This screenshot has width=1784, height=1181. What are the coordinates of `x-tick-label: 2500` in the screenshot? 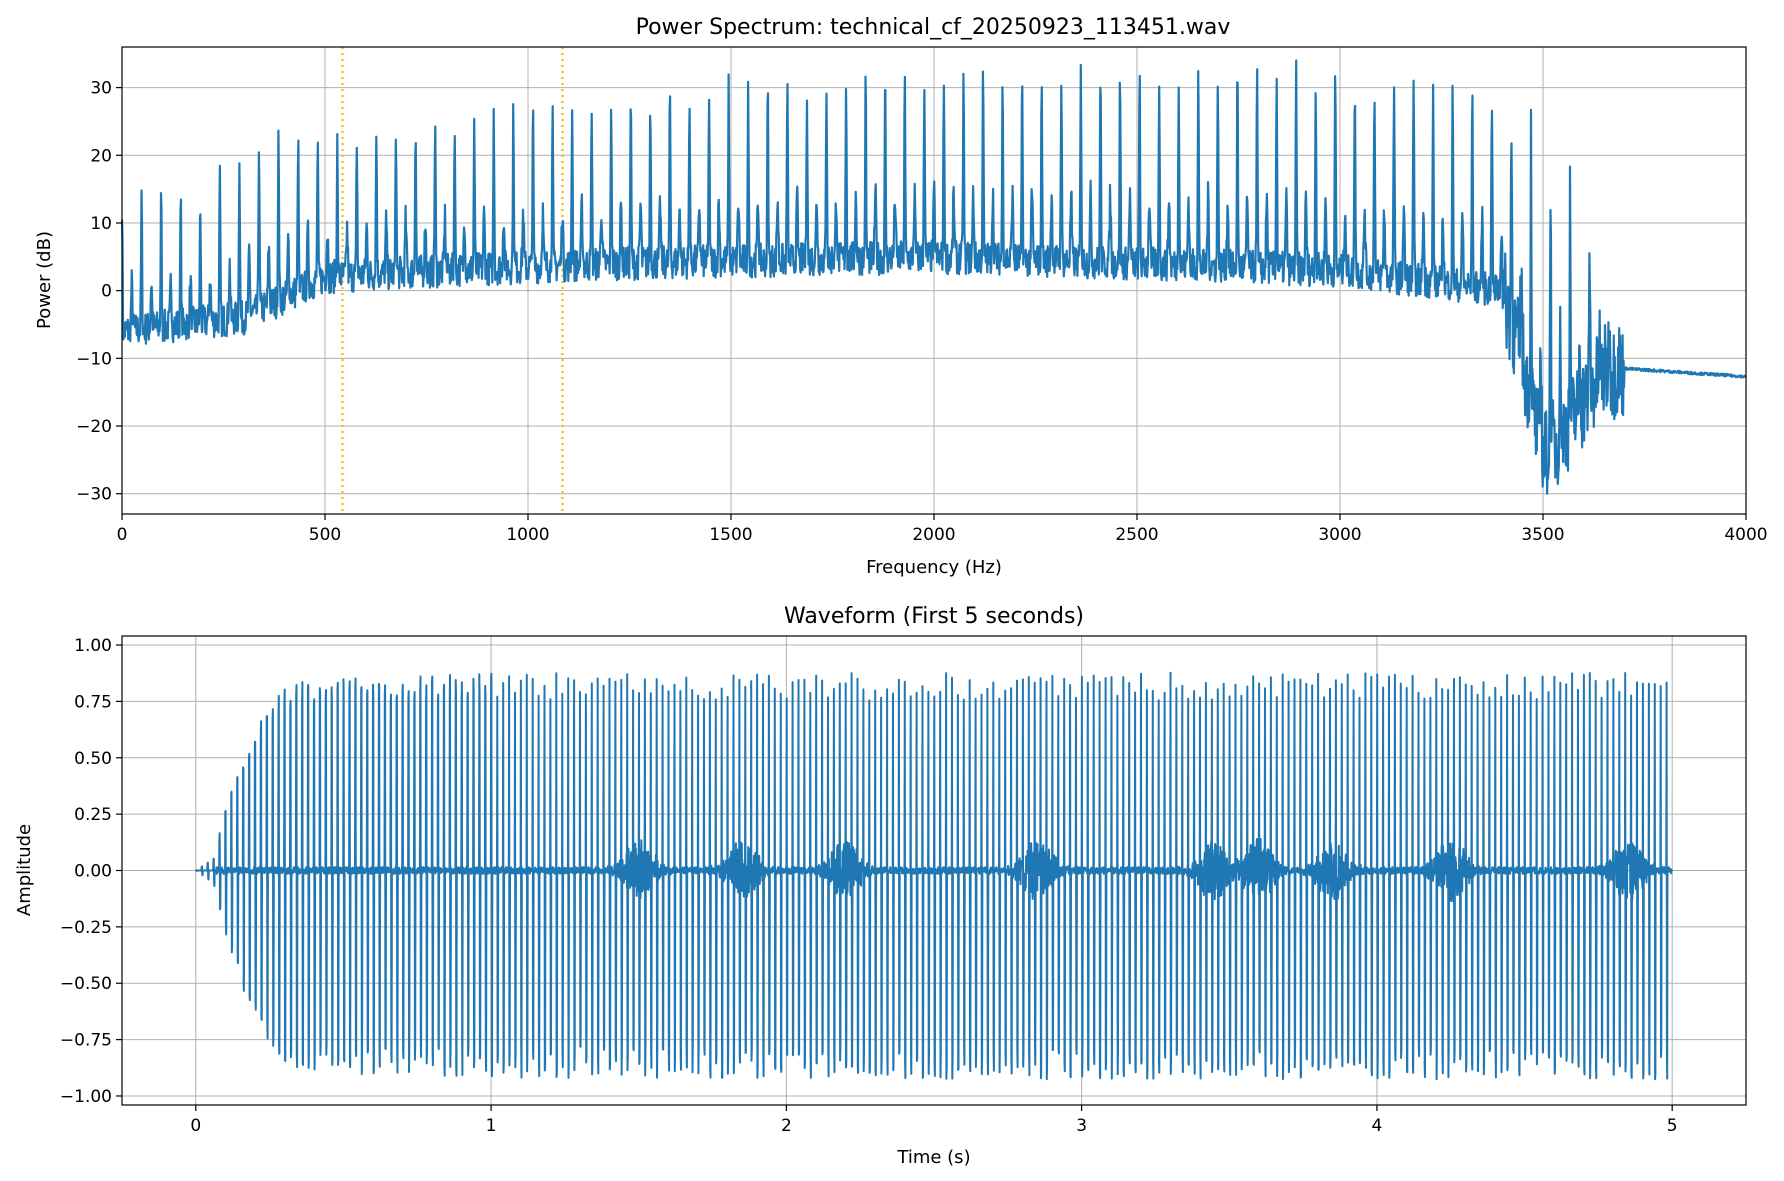 It's located at (1136, 535).